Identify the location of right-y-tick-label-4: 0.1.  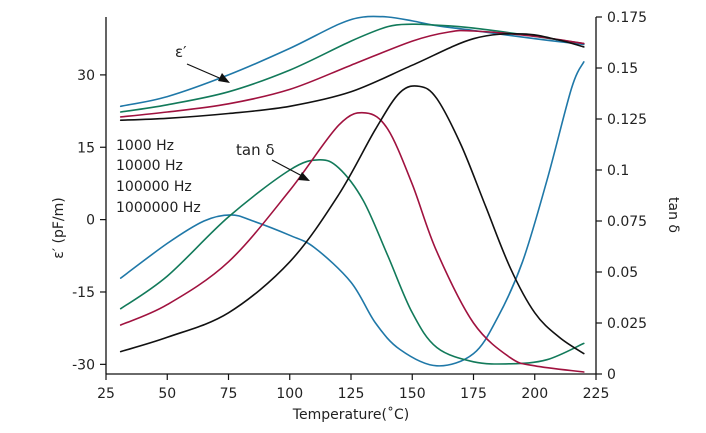
(618, 171).